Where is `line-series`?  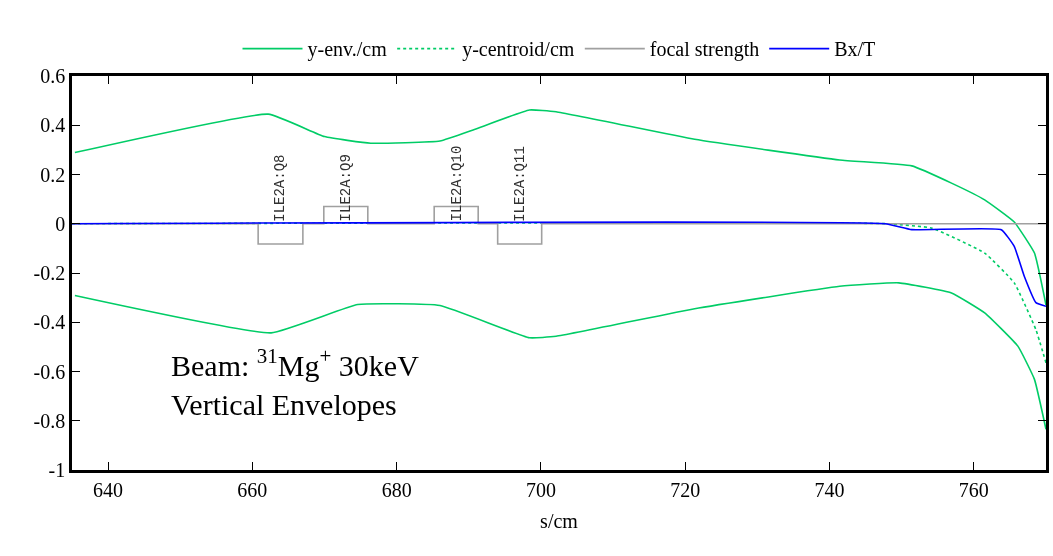 line-series is located at coordinates (559, 264).